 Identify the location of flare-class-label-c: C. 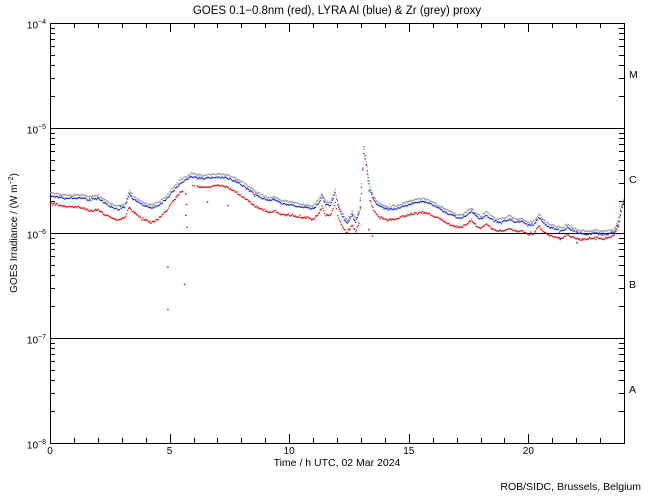
(633, 179).